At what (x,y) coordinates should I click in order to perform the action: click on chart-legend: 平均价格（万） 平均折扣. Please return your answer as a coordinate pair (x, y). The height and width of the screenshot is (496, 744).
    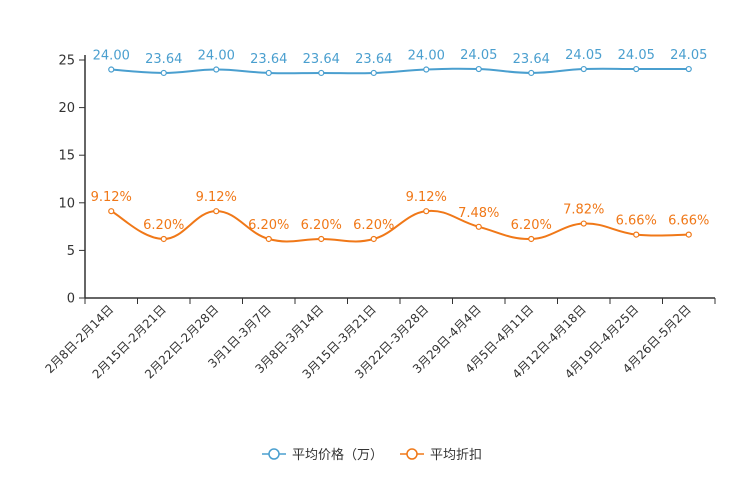
    Looking at the image, I should click on (372, 455).